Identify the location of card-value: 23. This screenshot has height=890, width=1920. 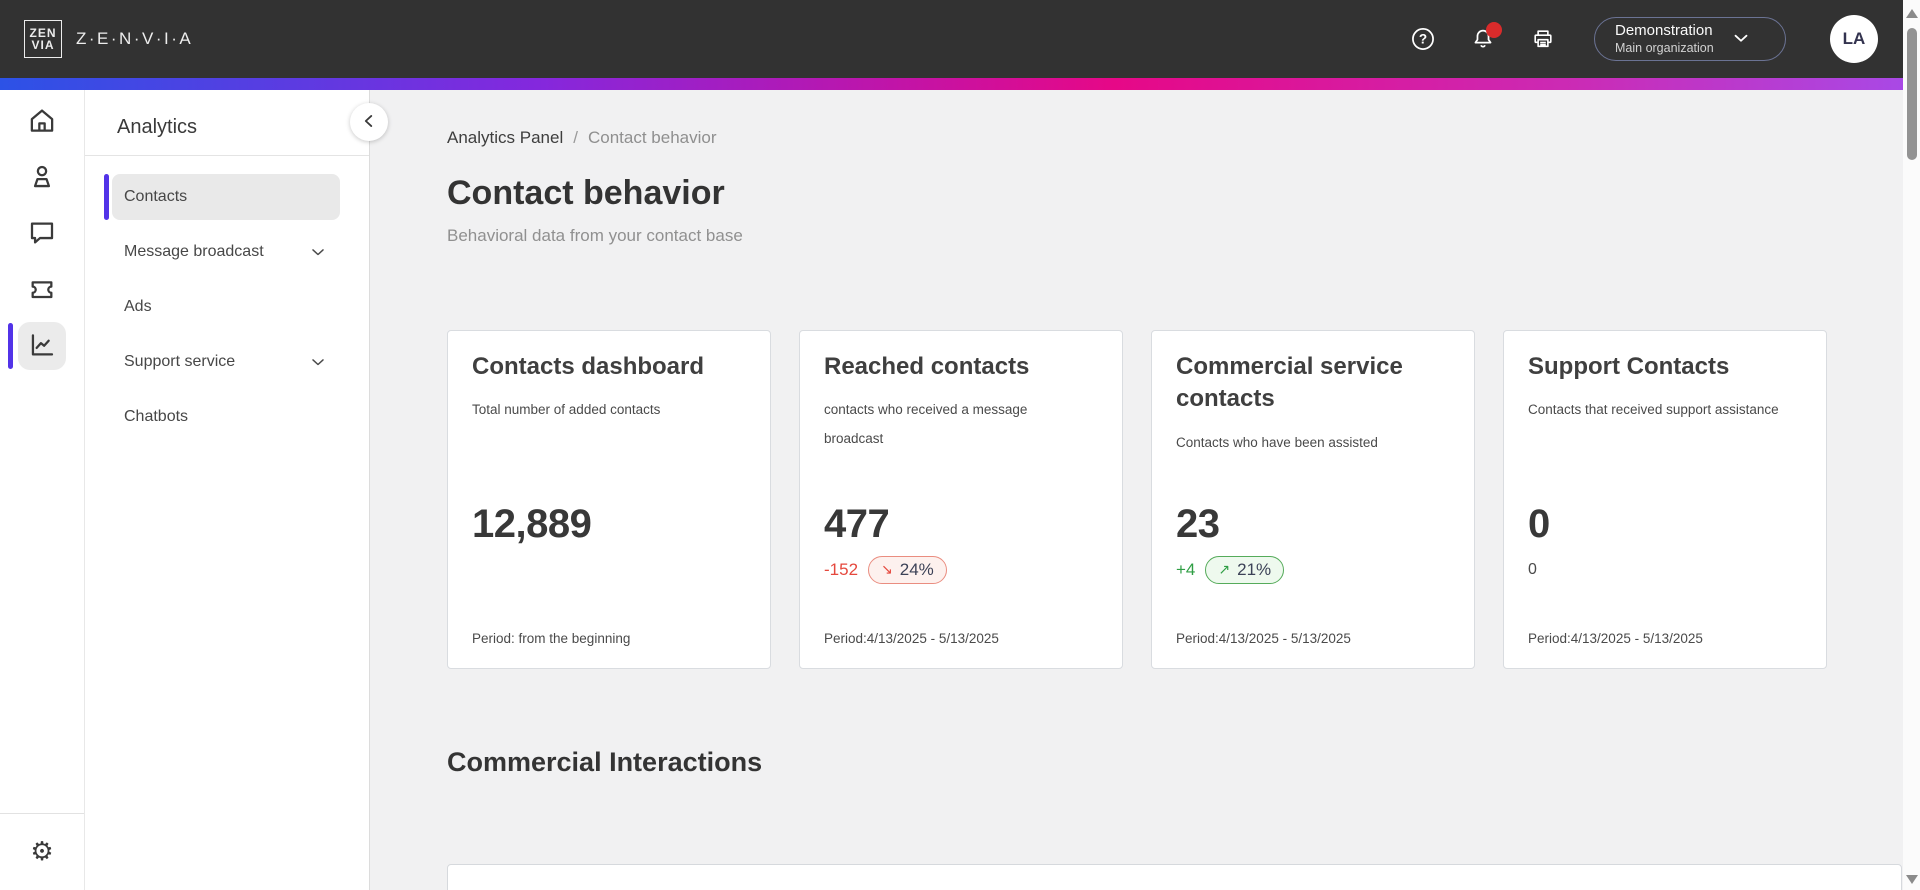
(1198, 524).